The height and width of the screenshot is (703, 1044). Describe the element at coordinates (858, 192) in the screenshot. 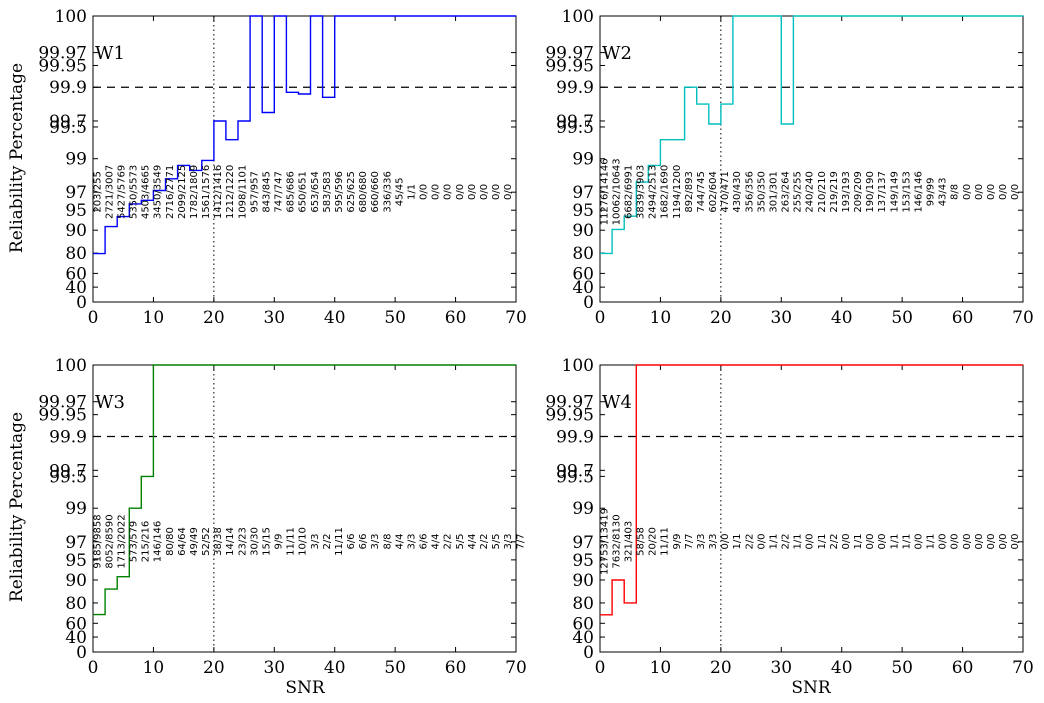

I see `count-label: 209/209` at that location.